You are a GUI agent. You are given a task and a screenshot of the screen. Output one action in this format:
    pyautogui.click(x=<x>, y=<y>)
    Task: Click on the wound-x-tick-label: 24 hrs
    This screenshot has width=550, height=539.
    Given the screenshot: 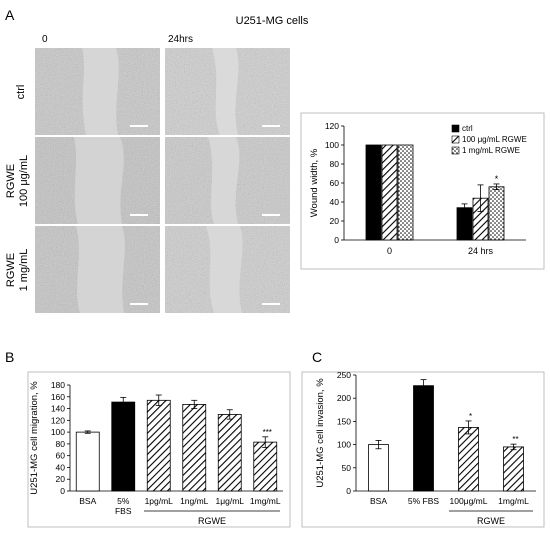 What is the action you would take?
    pyautogui.click(x=481, y=251)
    